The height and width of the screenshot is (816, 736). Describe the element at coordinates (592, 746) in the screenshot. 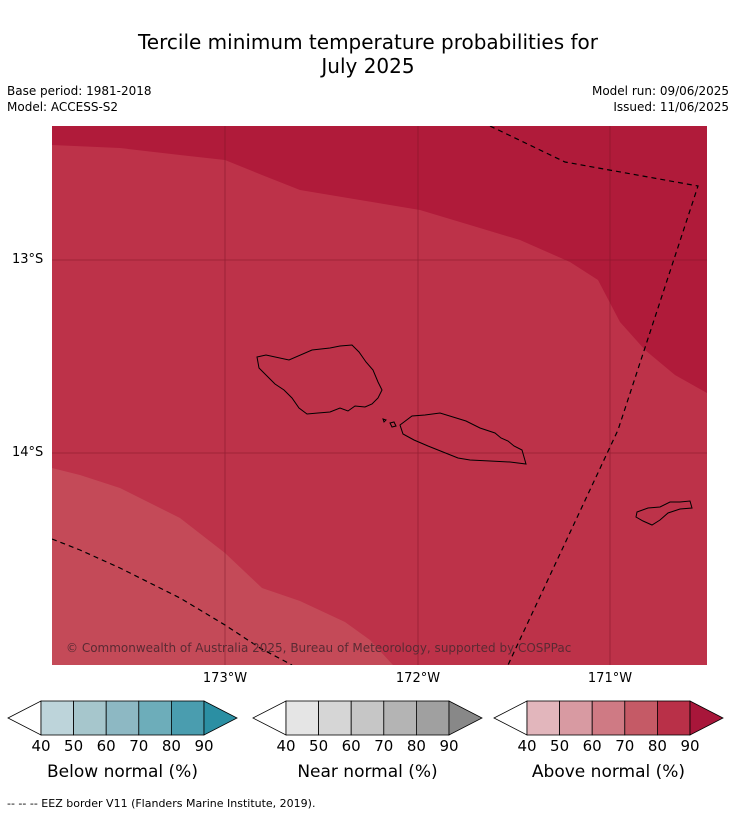

I see `above-normal-tick-label: 60` at that location.